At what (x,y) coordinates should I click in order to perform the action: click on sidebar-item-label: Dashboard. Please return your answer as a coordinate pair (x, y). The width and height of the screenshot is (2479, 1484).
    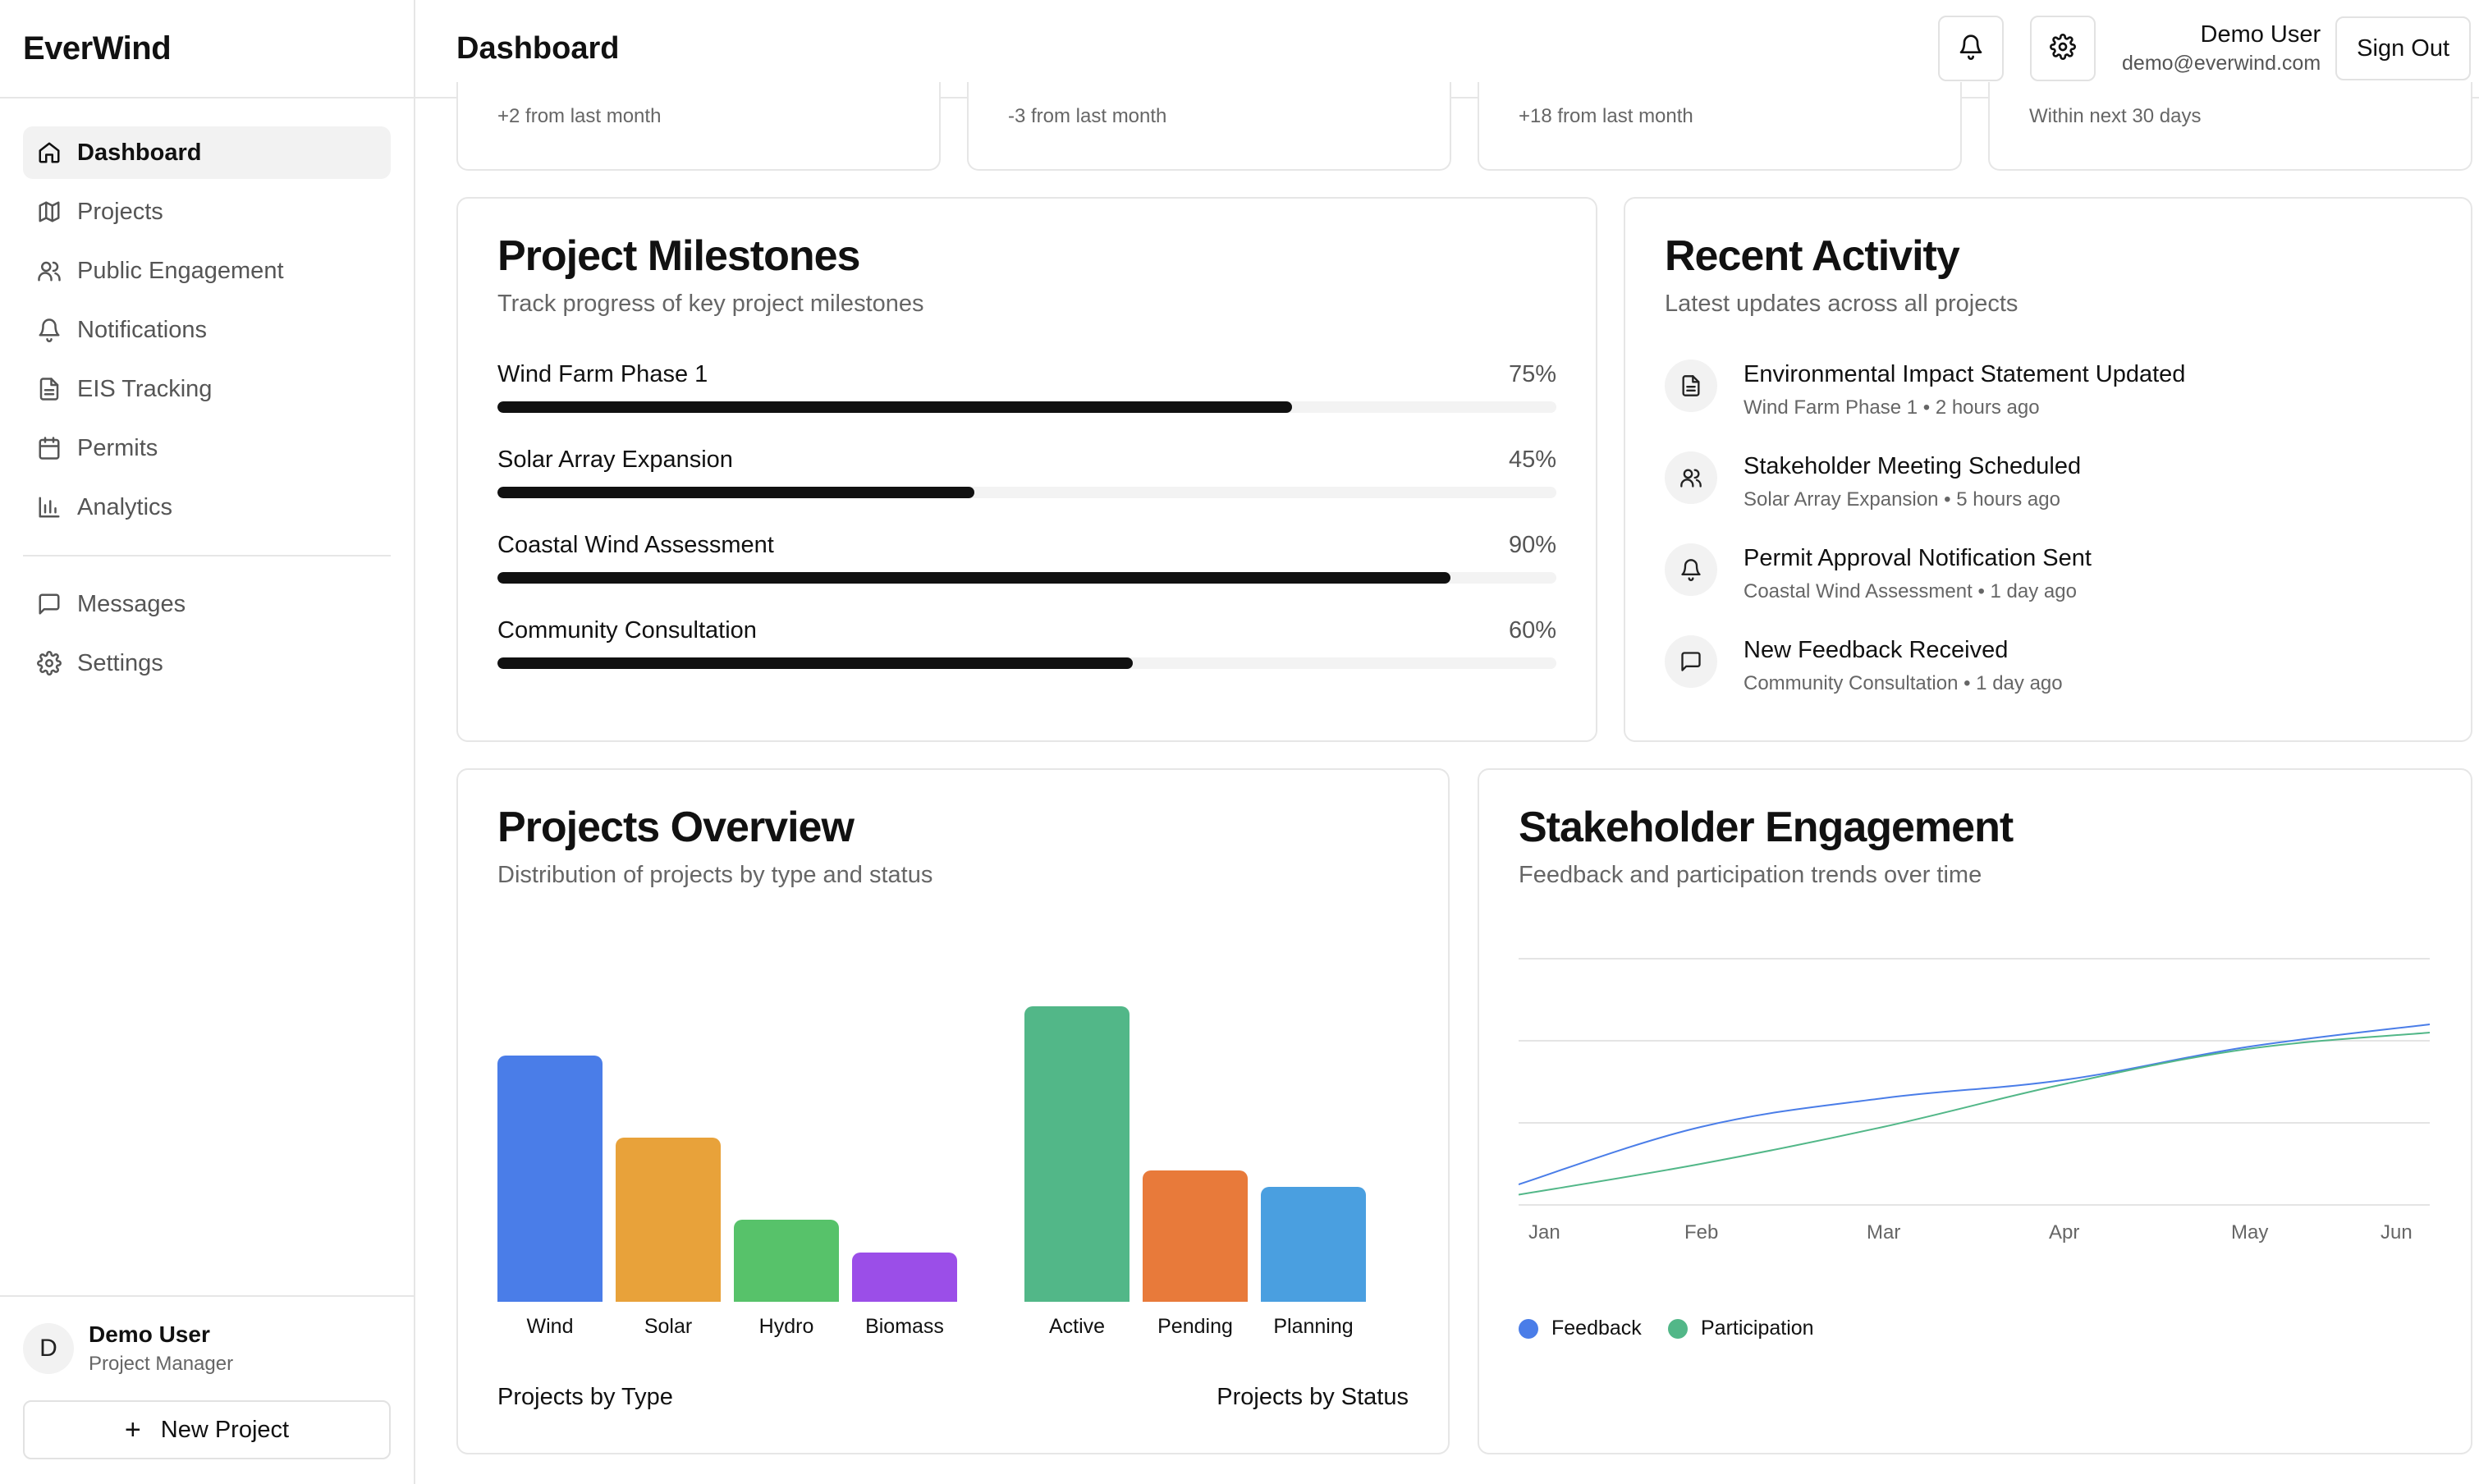
    Looking at the image, I should click on (139, 152).